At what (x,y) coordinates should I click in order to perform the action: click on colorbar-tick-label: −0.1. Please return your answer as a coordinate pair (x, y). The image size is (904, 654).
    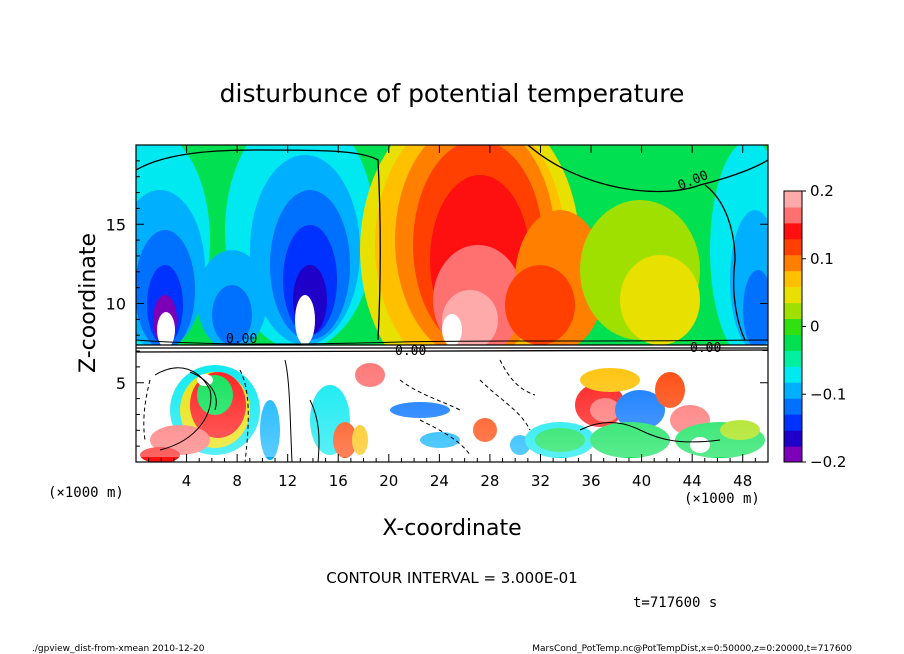
    Looking at the image, I should click on (828, 394).